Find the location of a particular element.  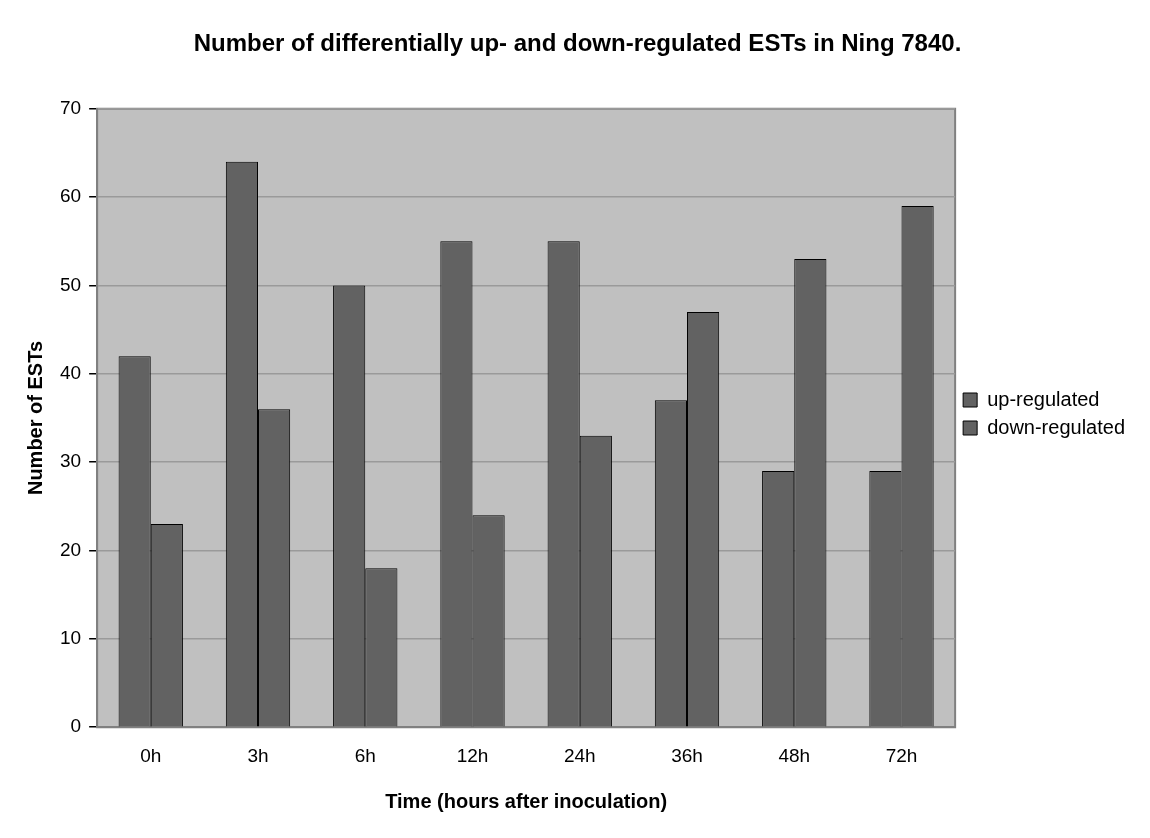

x-tick-label: 12h is located at coordinates (472, 755).